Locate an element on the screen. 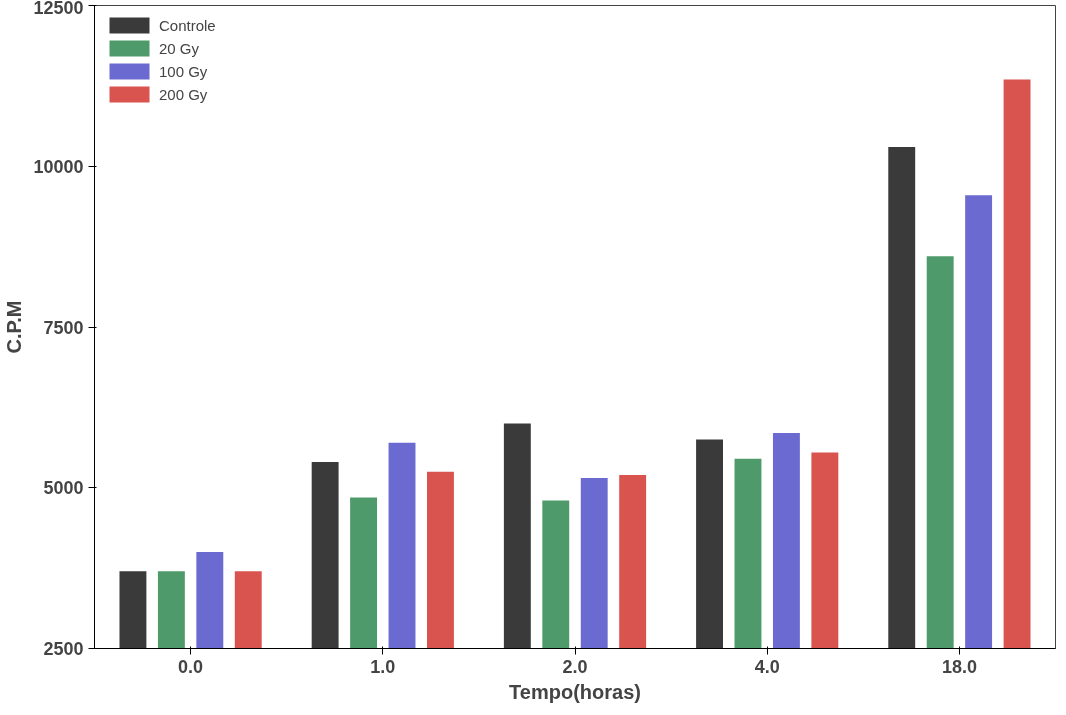 The height and width of the screenshot is (715, 1066). y-tick-label: 5000 is located at coordinates (63, 488).